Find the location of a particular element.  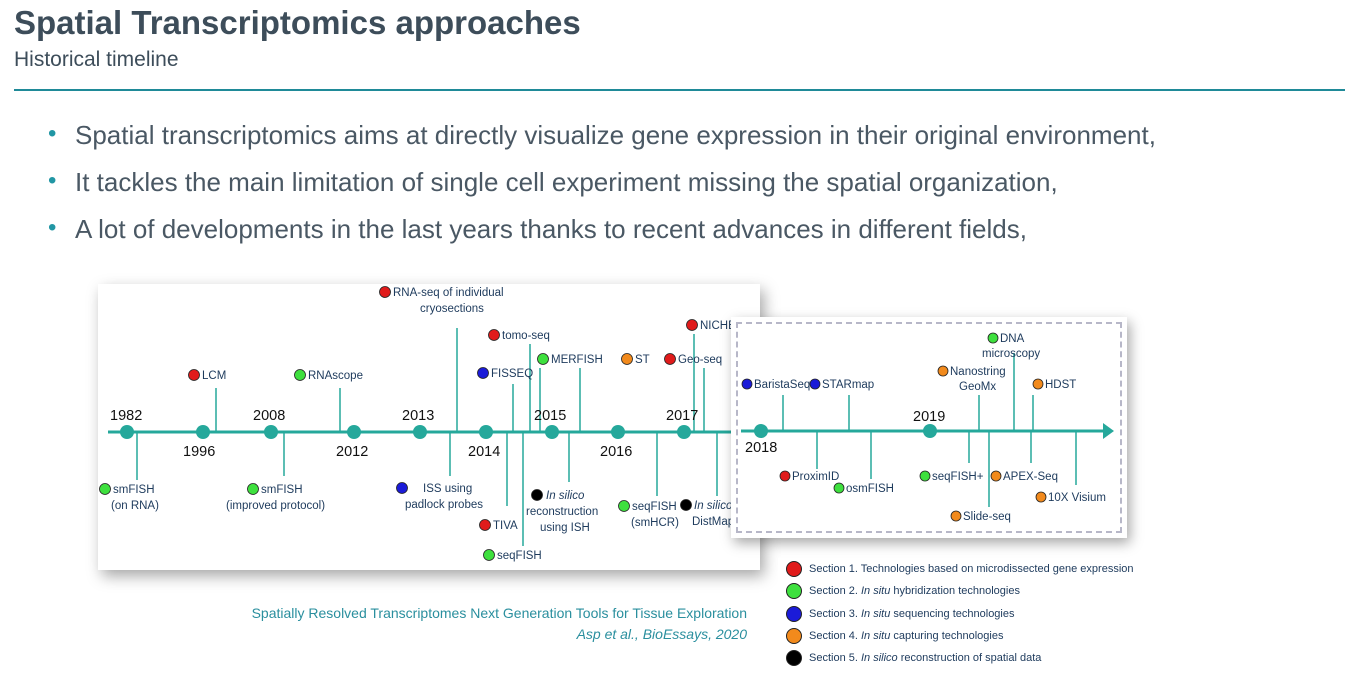

year-label: 2015 is located at coordinates (550, 416).